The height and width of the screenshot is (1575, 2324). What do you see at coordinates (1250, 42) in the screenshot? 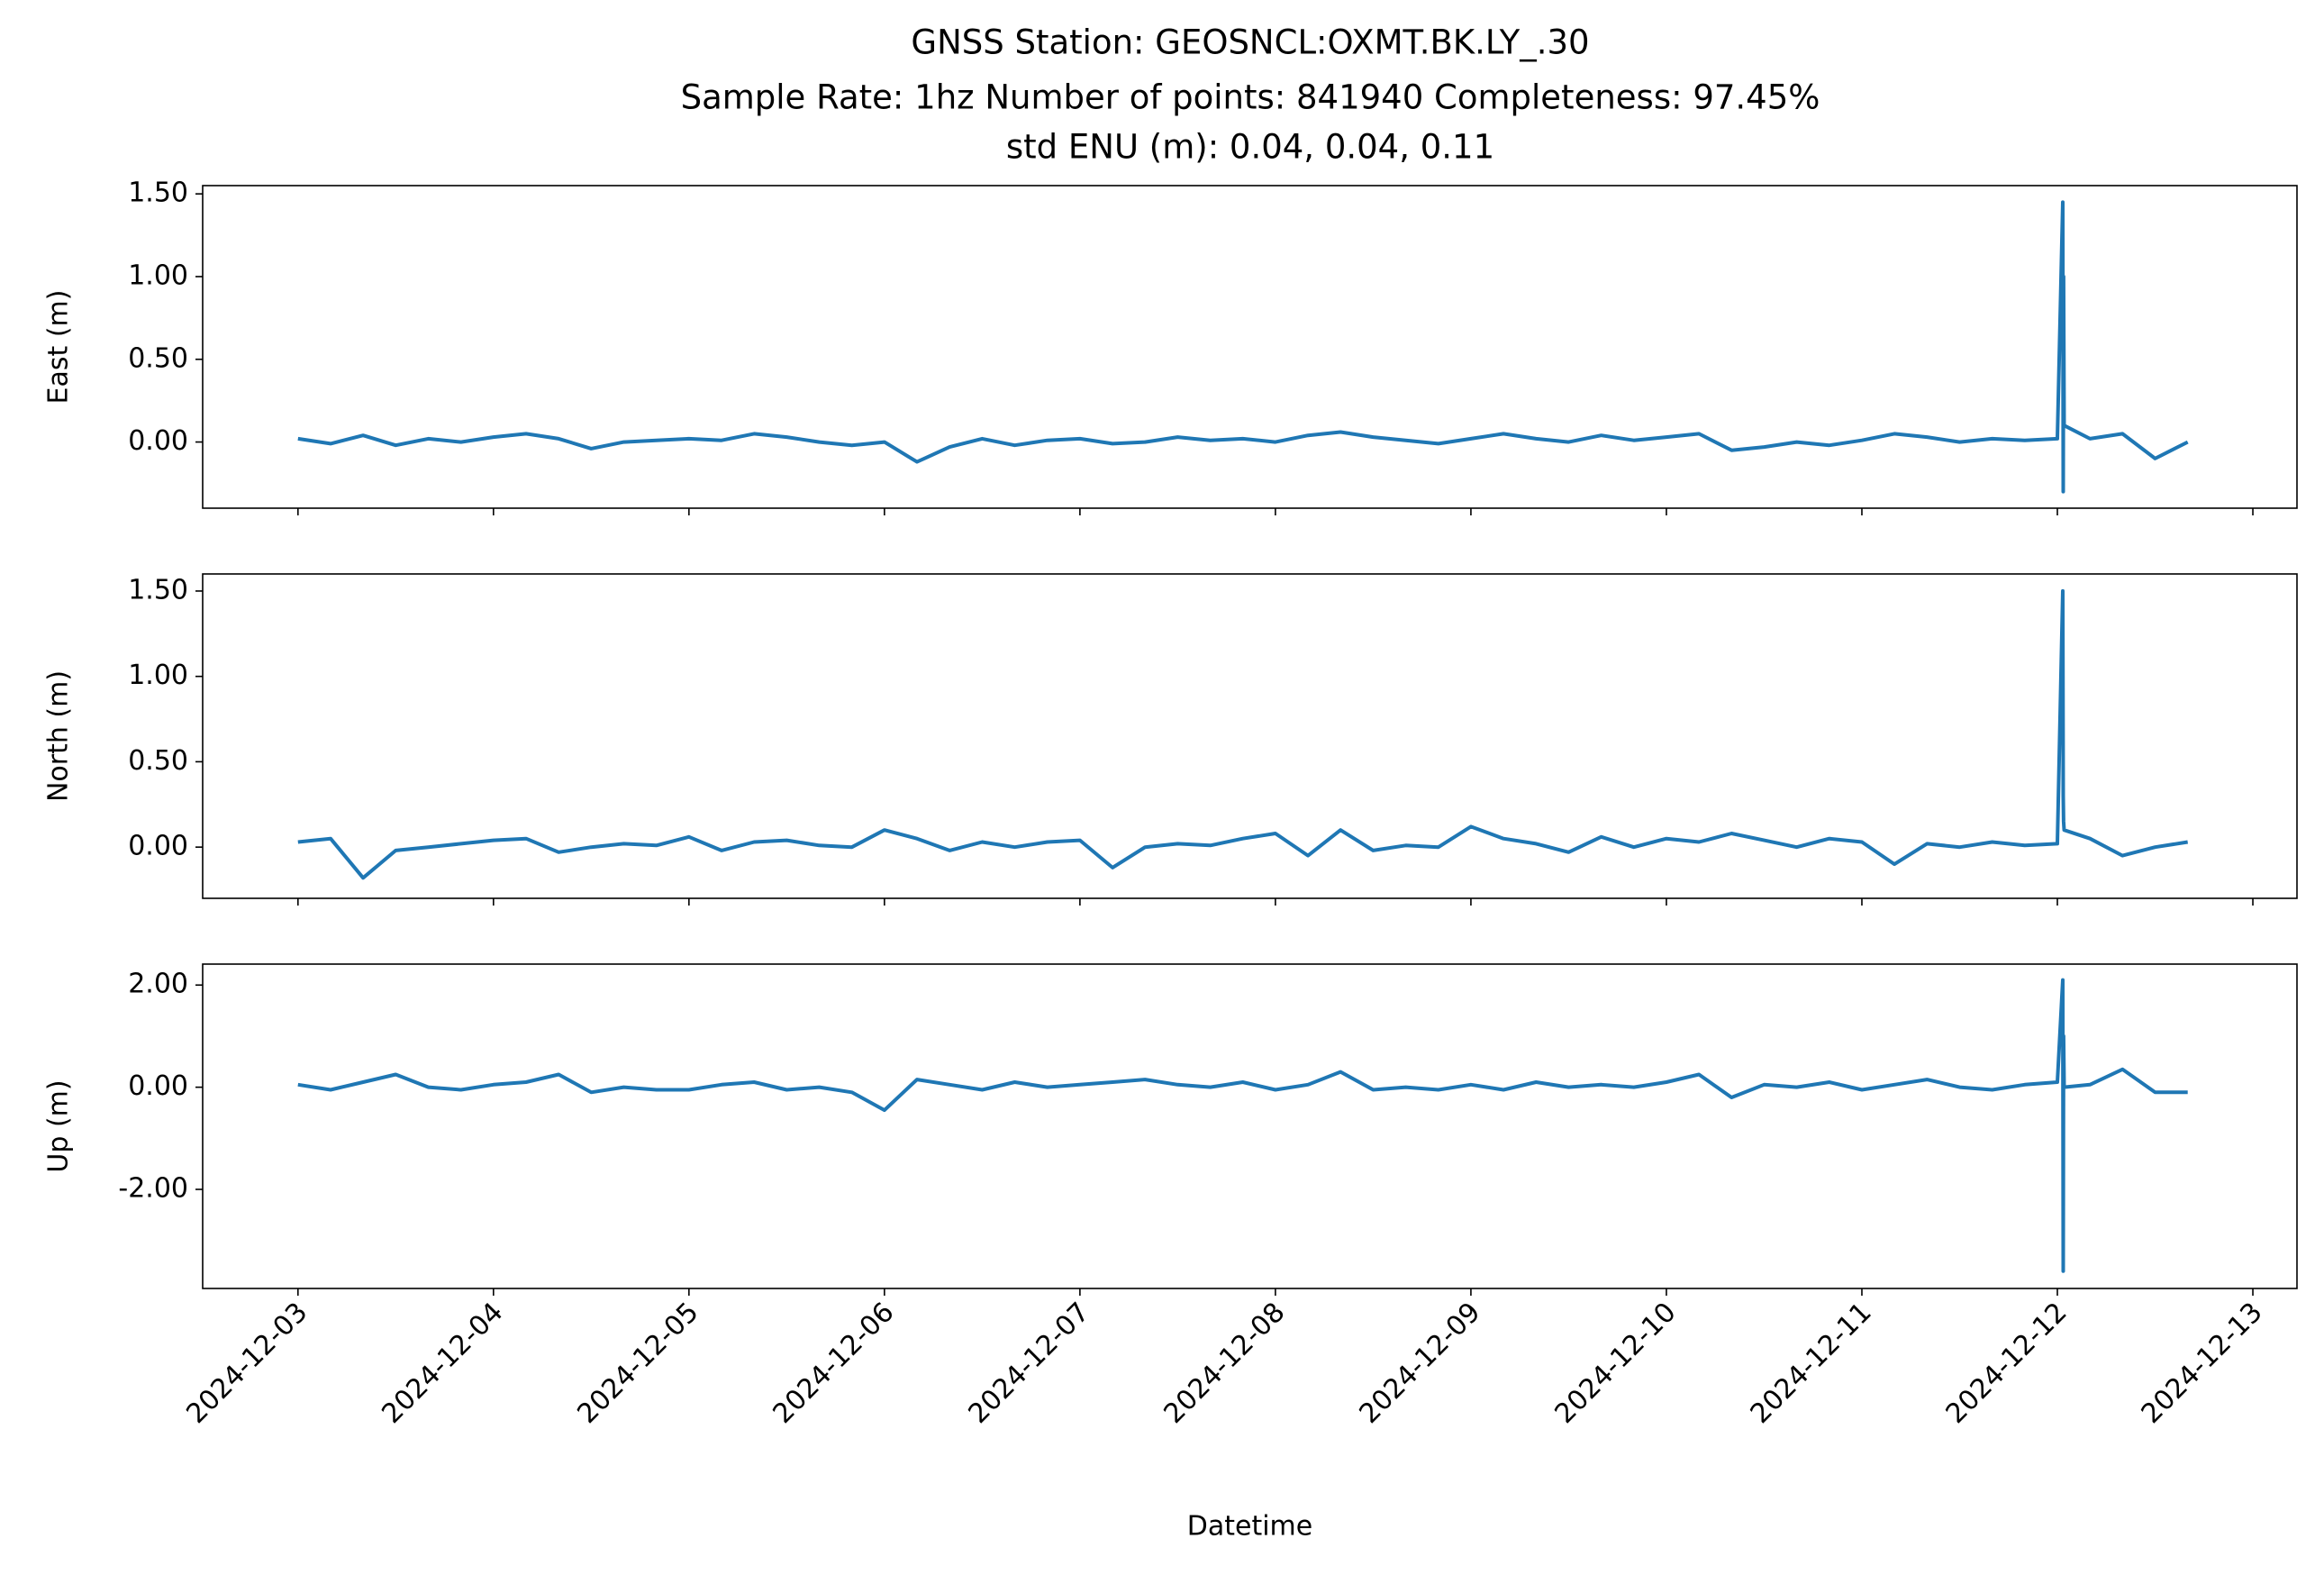
I see `title-line: GNSS Station: GEOSNCL:OXMT.BK.LY_.30` at bounding box center [1250, 42].